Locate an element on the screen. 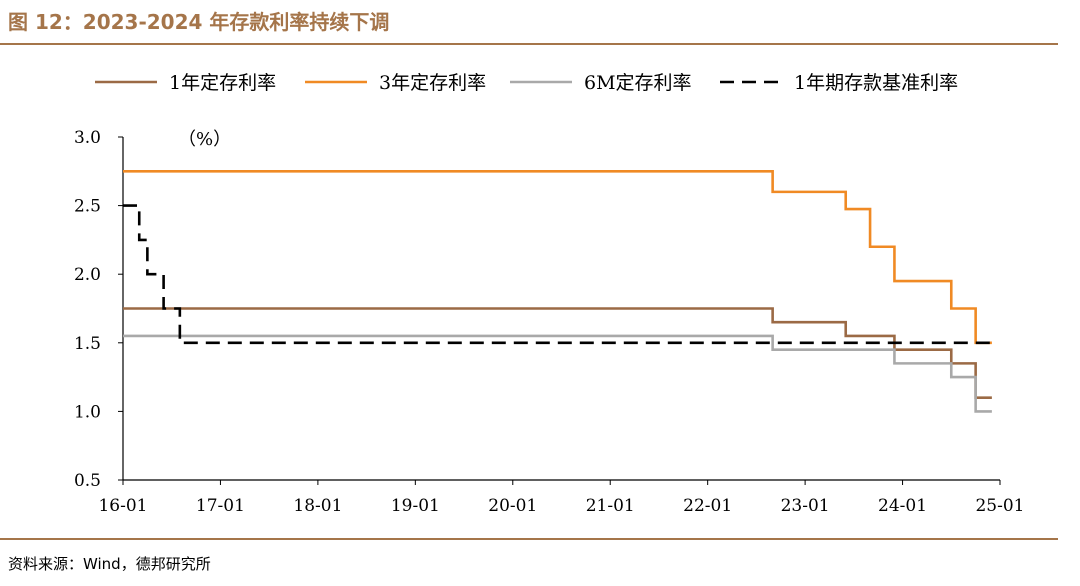 The width and height of the screenshot is (1080, 586). y-tick-label: 1.5 is located at coordinates (87, 344).